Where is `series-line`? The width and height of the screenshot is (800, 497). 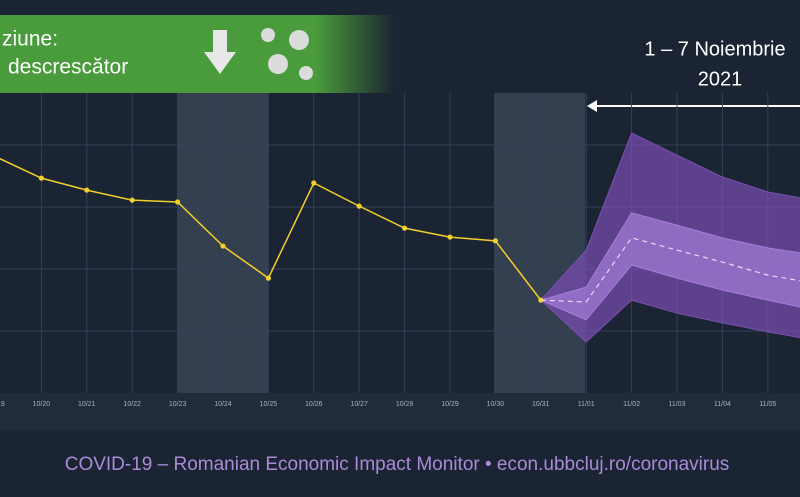 series-line is located at coordinates (670, 270).